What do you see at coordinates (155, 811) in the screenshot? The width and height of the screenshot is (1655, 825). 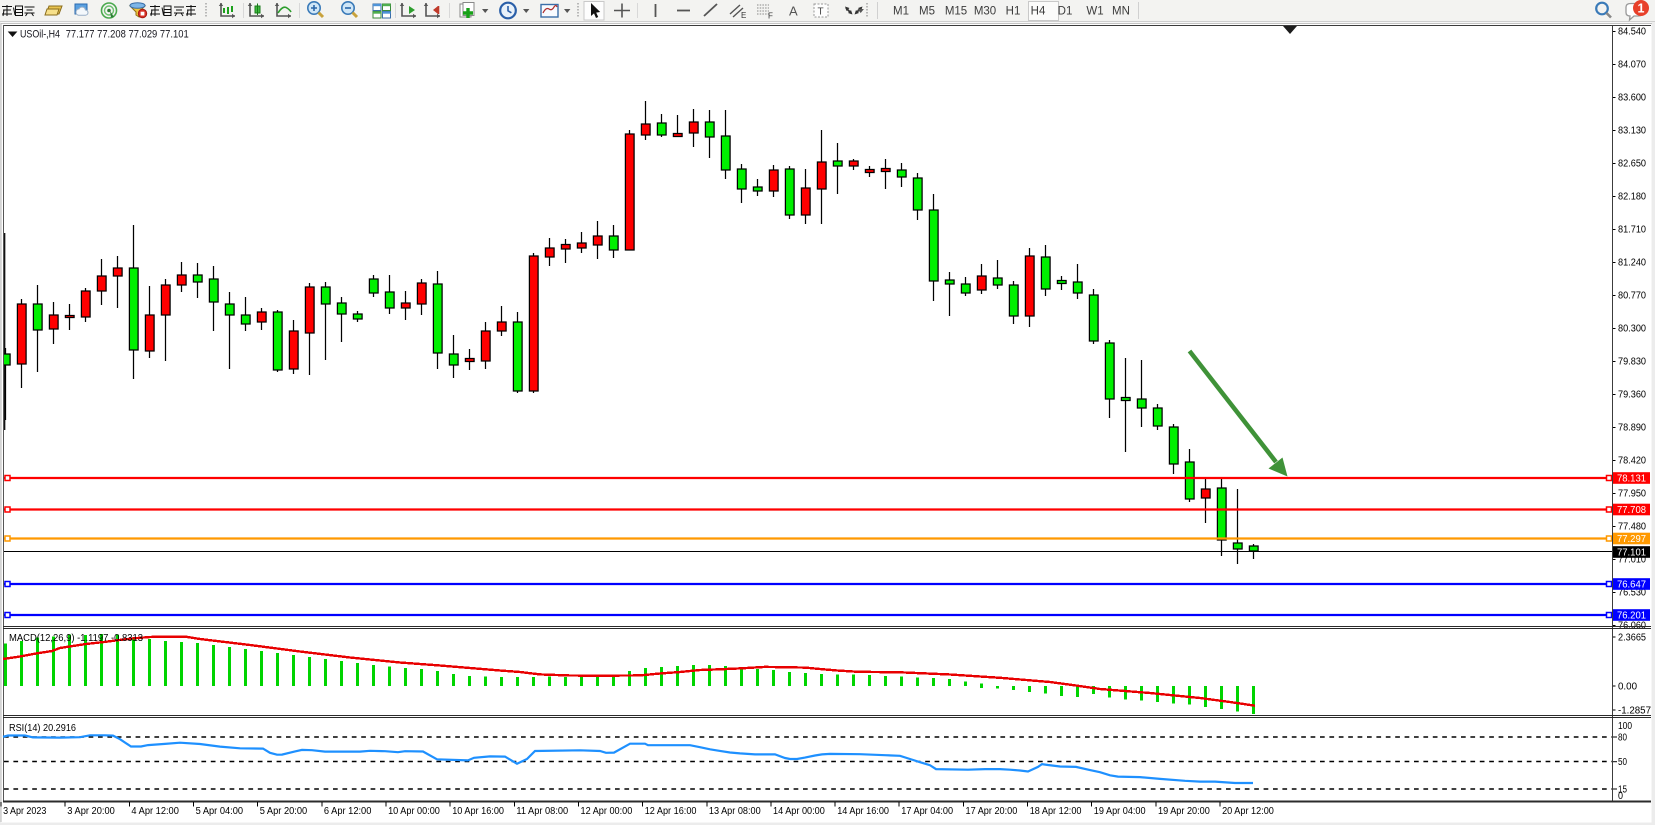 I see `svg-text: 4 Apr 12:00` at bounding box center [155, 811].